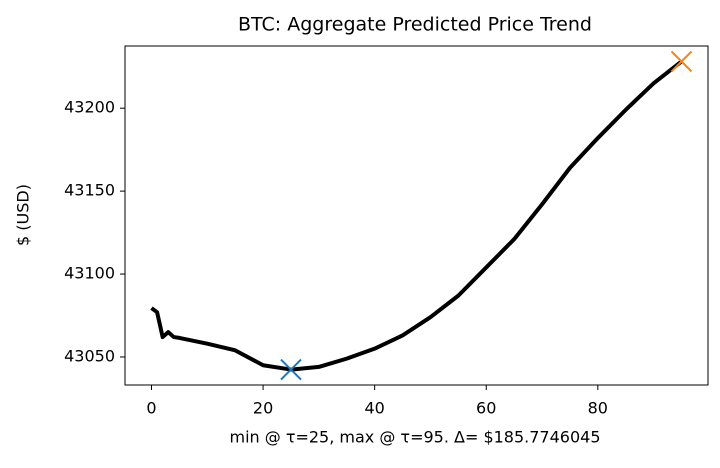 This screenshot has height=468, width=720. What do you see at coordinates (263, 408) in the screenshot?
I see `x-tick-label: 20` at bounding box center [263, 408].